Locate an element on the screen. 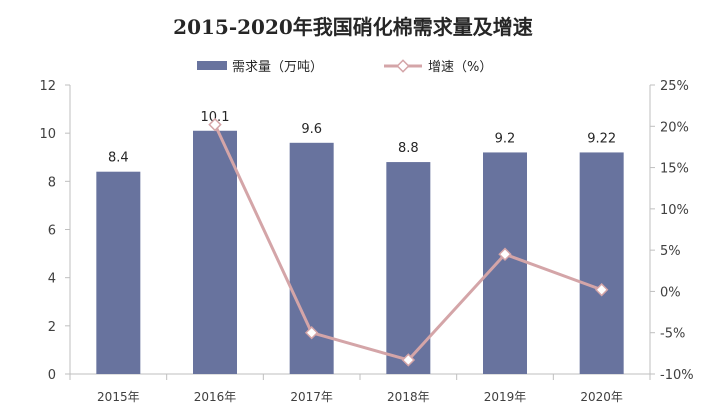 This screenshot has width=707, height=413. bar-data-label: 9.22 is located at coordinates (601, 138).